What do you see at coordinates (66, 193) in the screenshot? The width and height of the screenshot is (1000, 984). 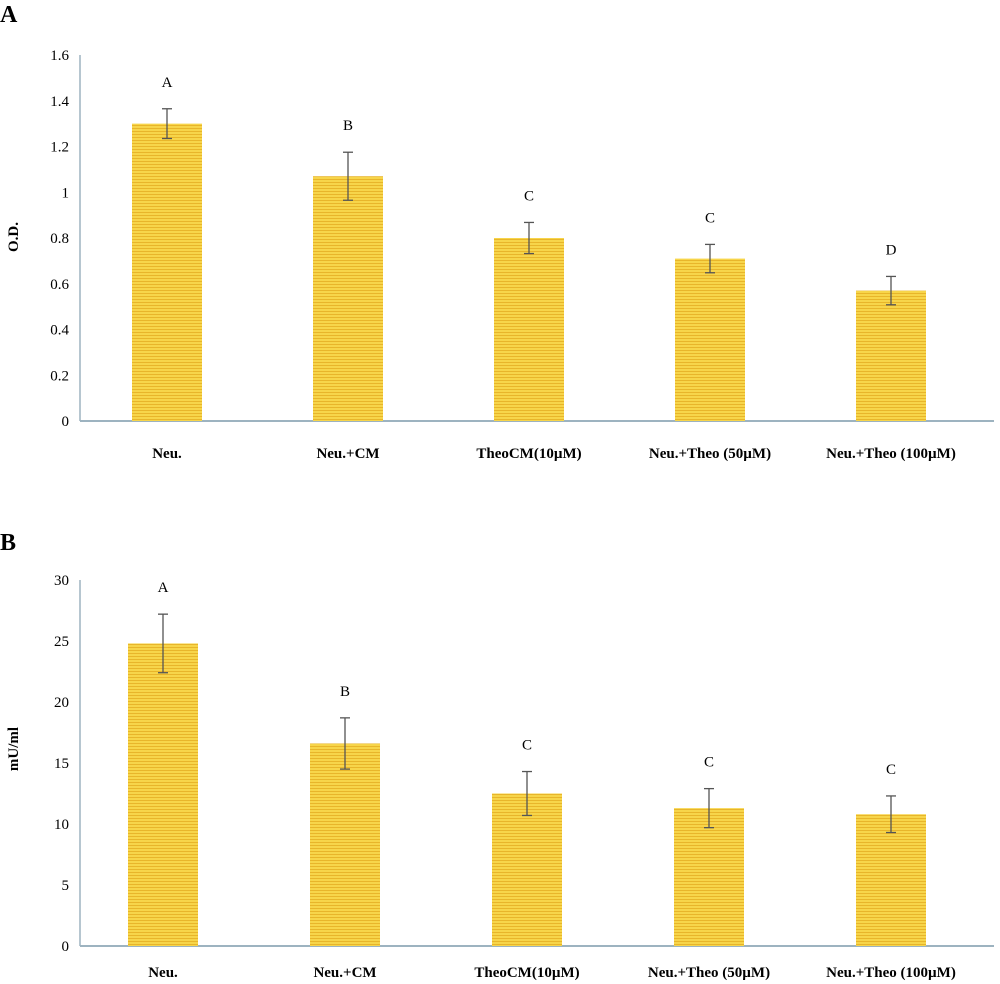 I see `y-tick-label: 1` at bounding box center [66, 193].